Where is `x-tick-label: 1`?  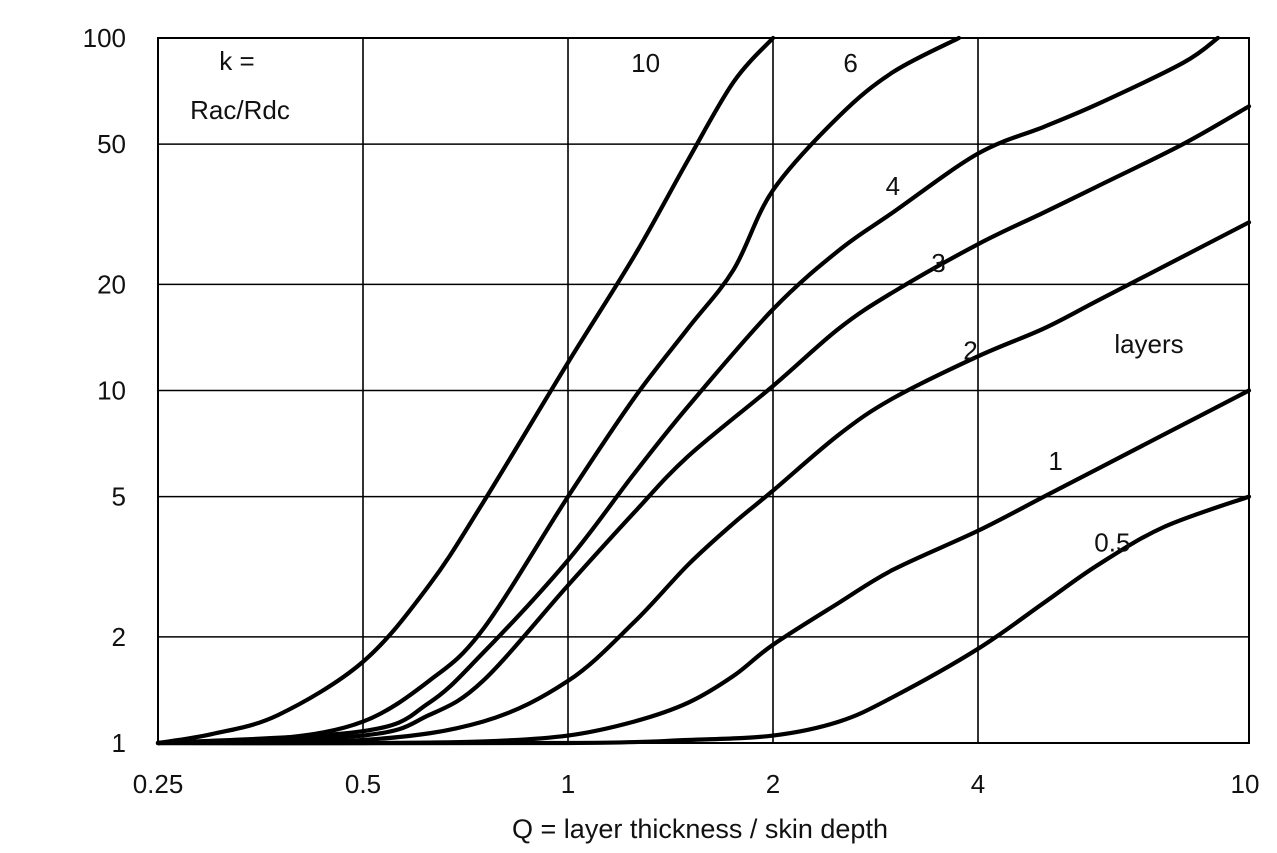 x-tick-label: 1 is located at coordinates (568, 784).